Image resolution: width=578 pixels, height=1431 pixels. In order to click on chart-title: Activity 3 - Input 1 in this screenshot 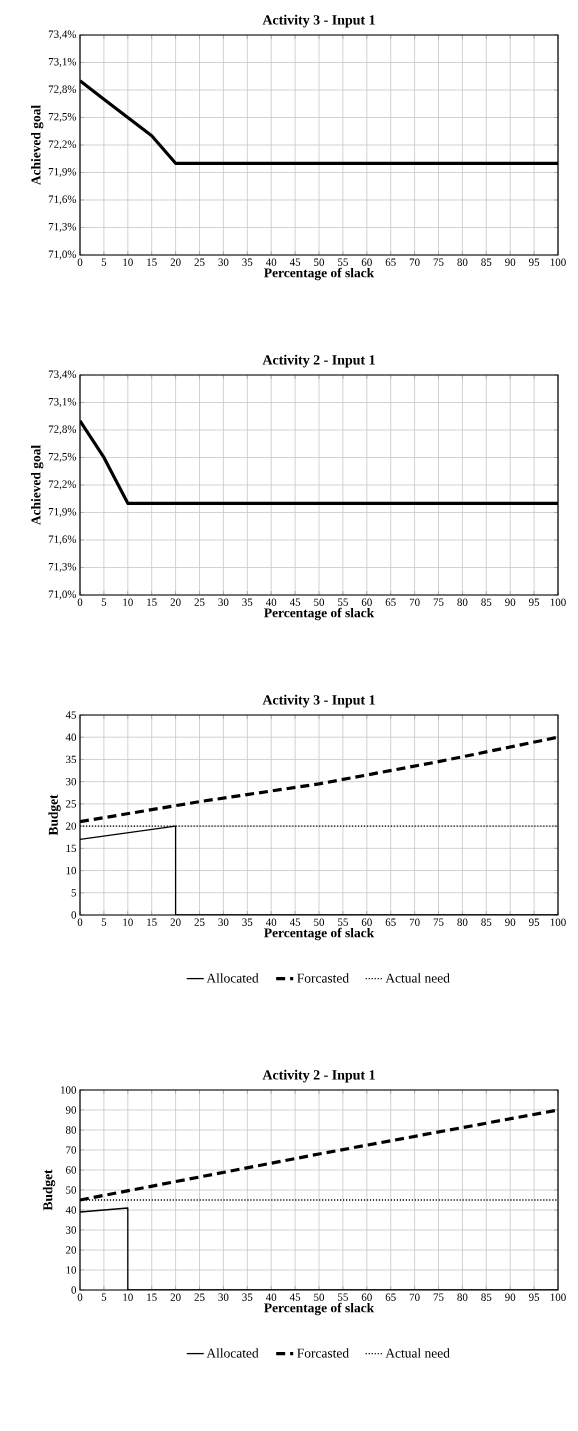, I will do `click(318, 701)`.